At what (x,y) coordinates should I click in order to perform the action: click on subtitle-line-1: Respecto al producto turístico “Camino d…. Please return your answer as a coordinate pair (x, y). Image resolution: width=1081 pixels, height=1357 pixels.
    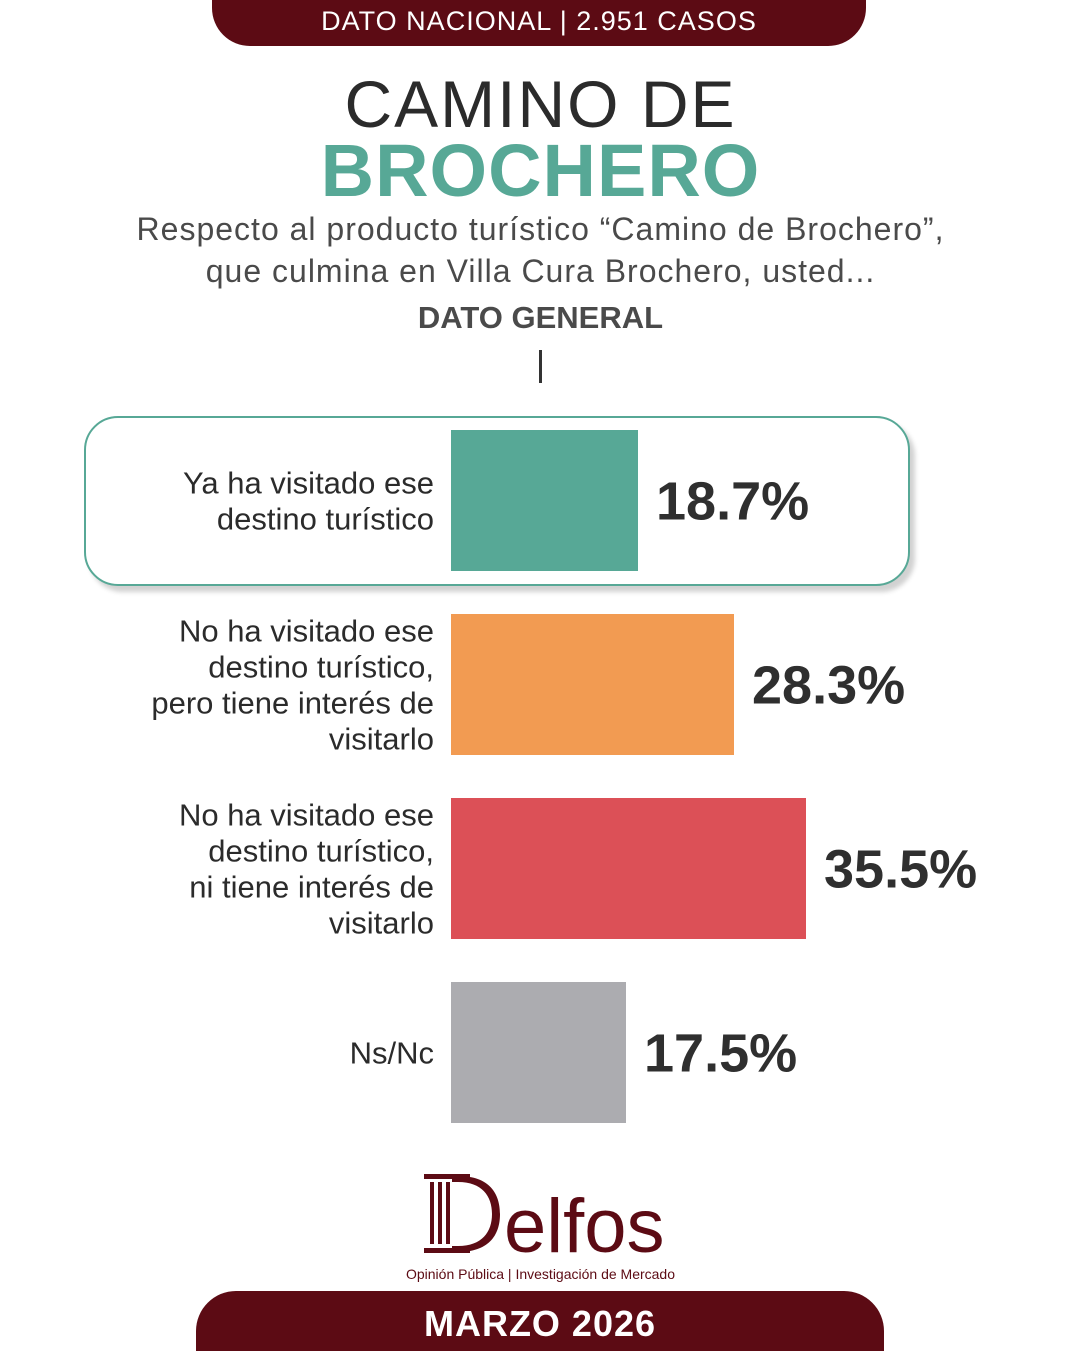
    Looking at the image, I should click on (540, 229).